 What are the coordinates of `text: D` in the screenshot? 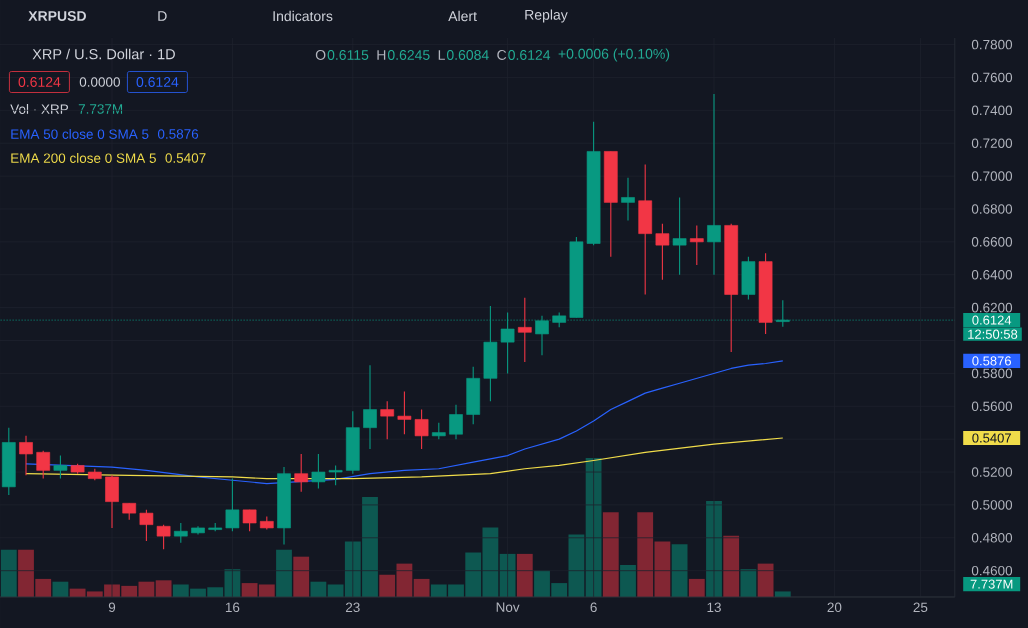 It's located at (162, 16).